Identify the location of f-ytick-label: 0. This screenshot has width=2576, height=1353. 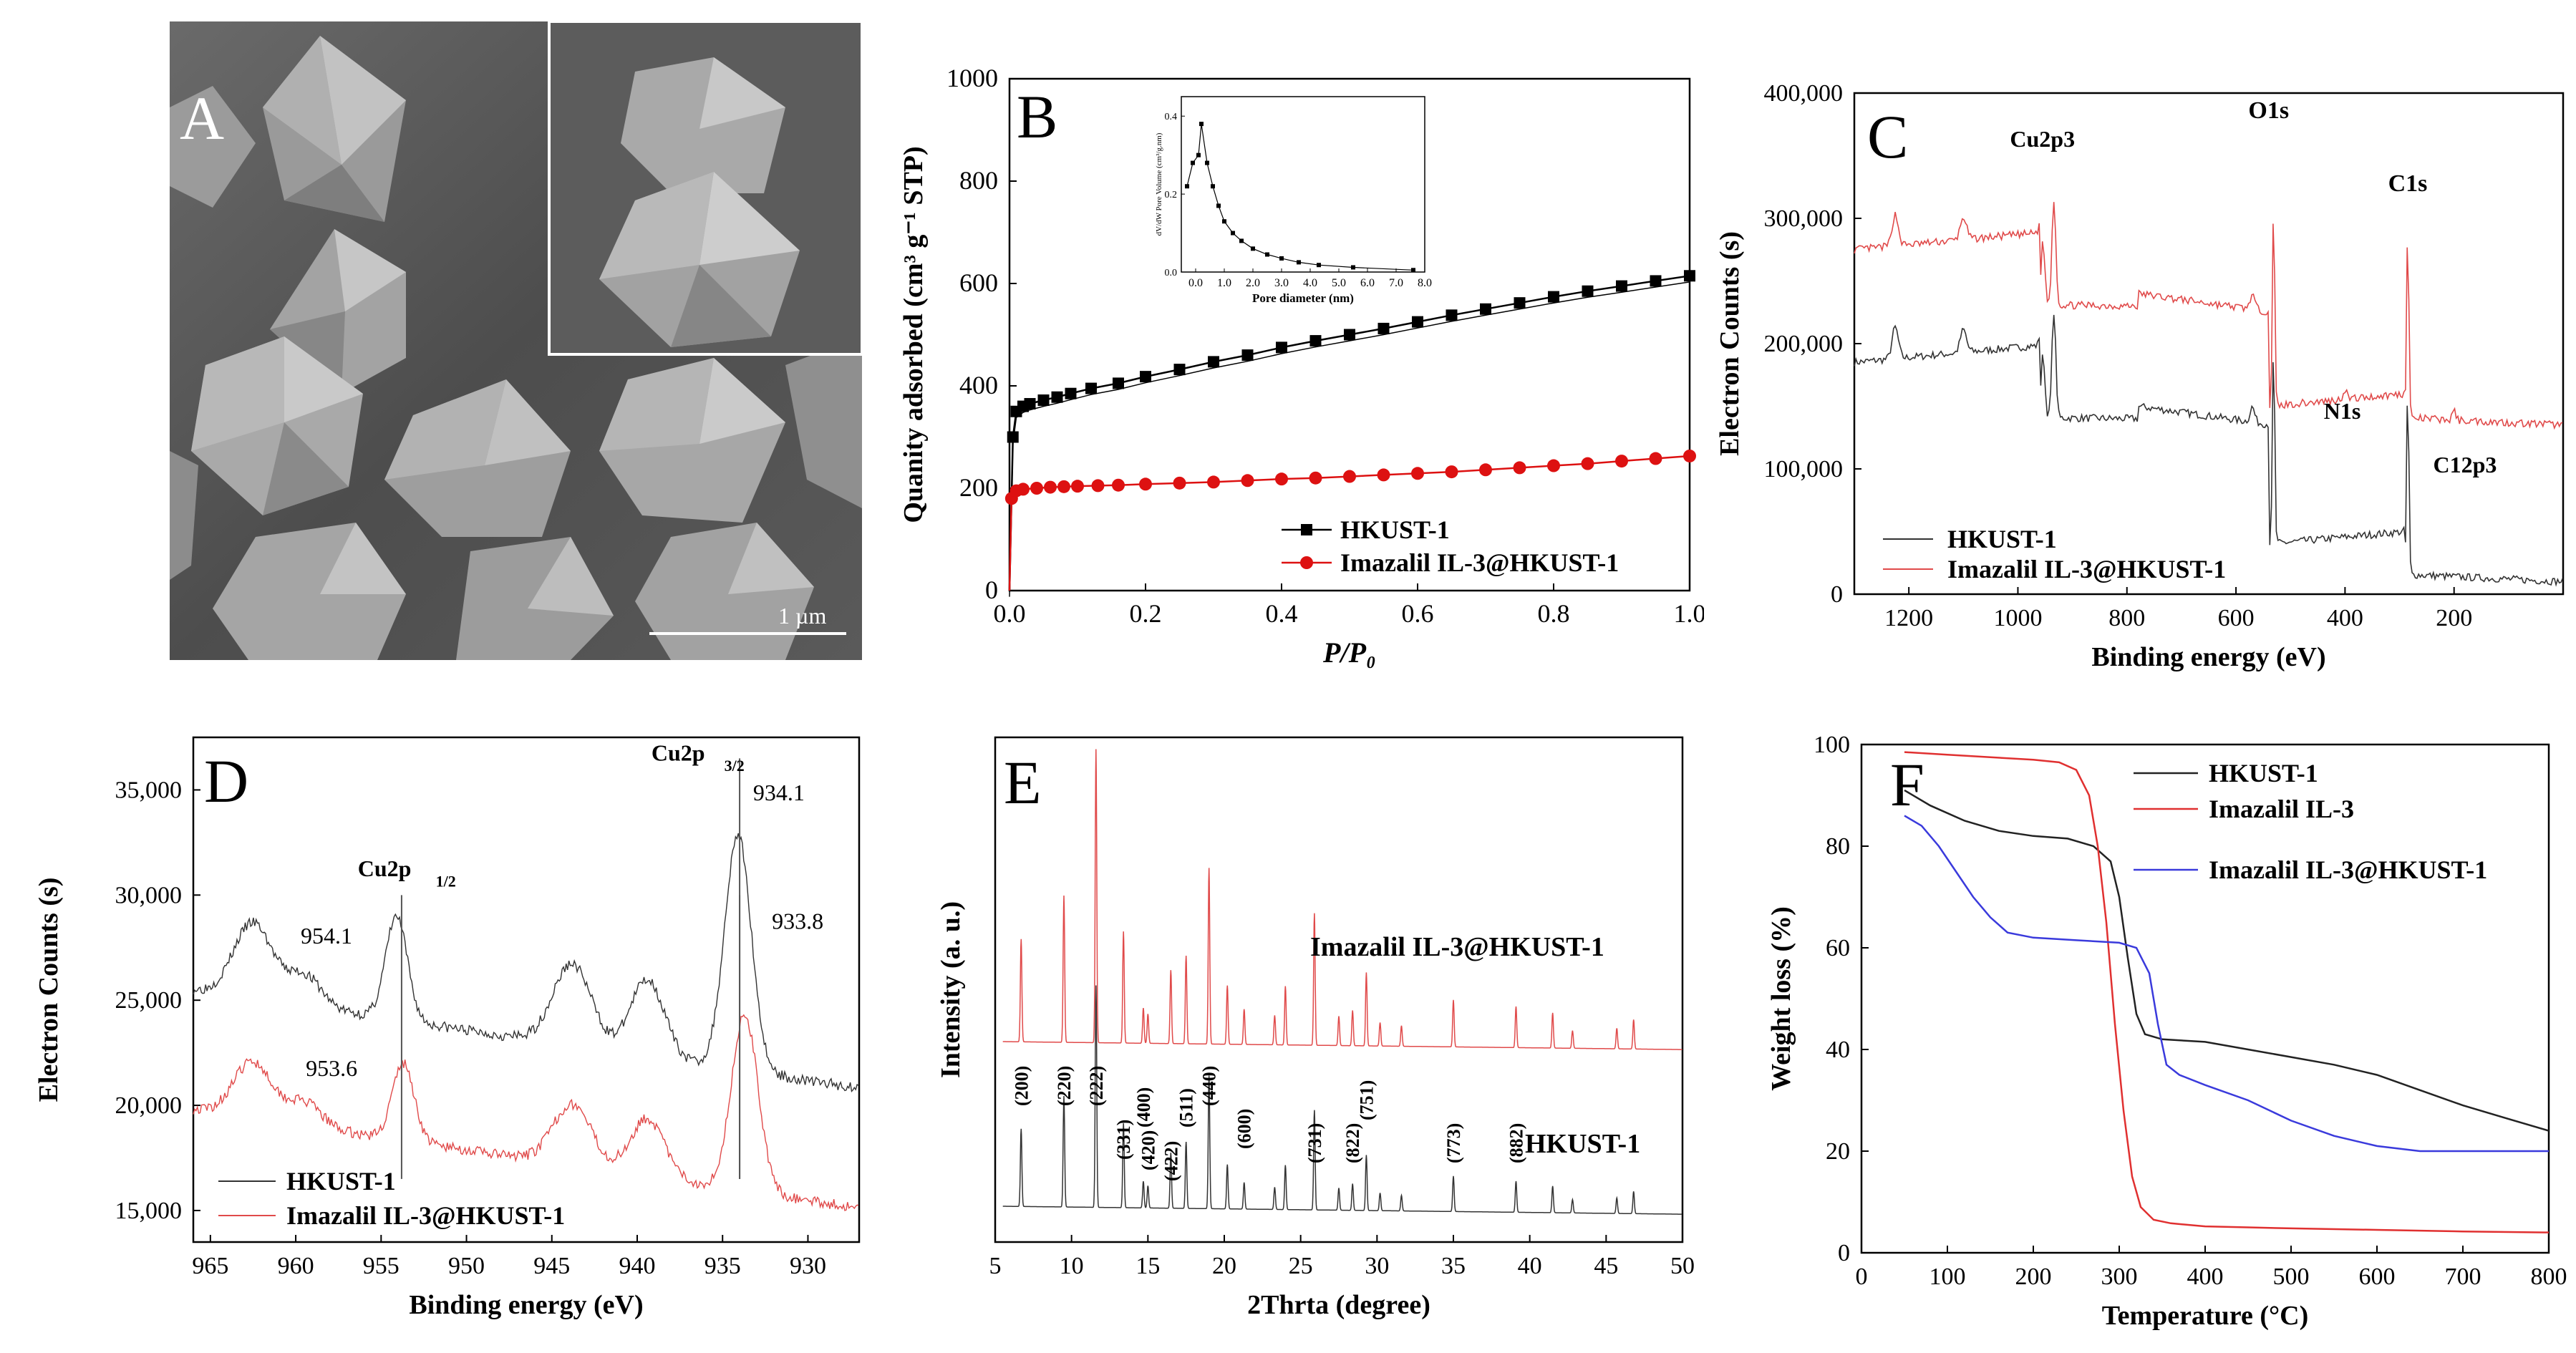
(1844, 1253).